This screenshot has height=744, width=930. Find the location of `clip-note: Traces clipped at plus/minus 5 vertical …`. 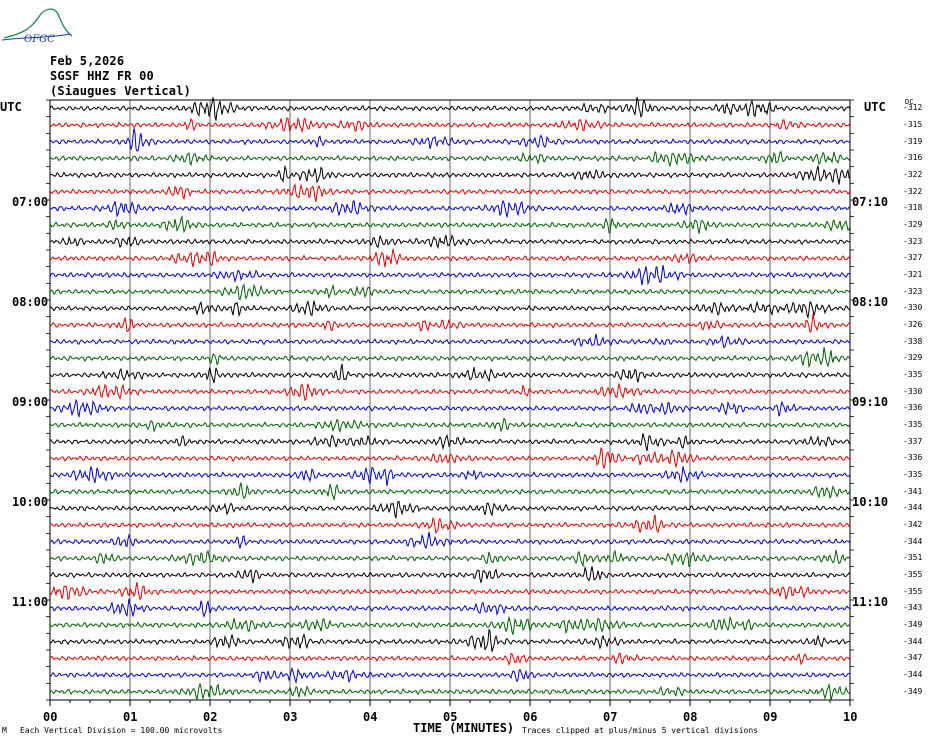

clip-note: Traces clipped at plus/minus 5 vertical … is located at coordinates (640, 730).